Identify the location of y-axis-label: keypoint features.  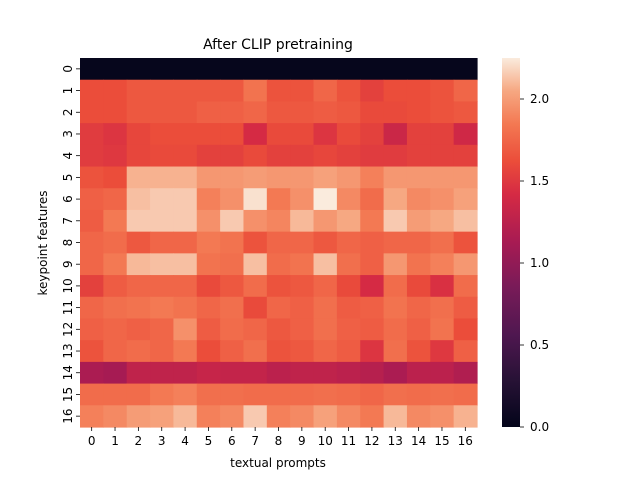
(43, 243).